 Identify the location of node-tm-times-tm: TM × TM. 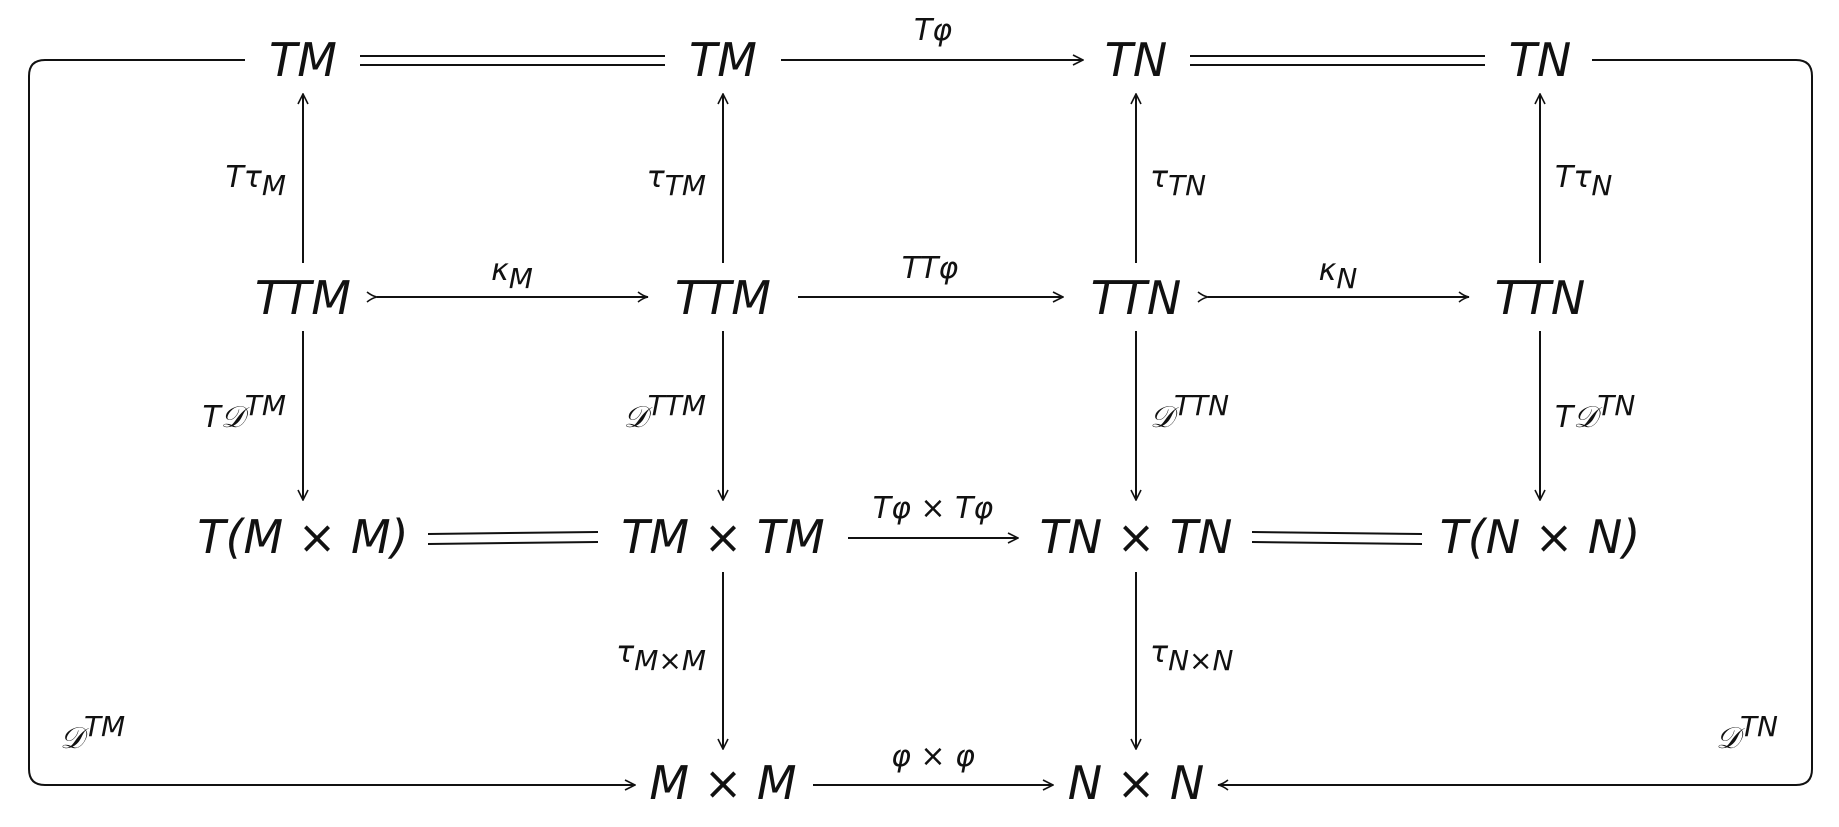
(722, 537).